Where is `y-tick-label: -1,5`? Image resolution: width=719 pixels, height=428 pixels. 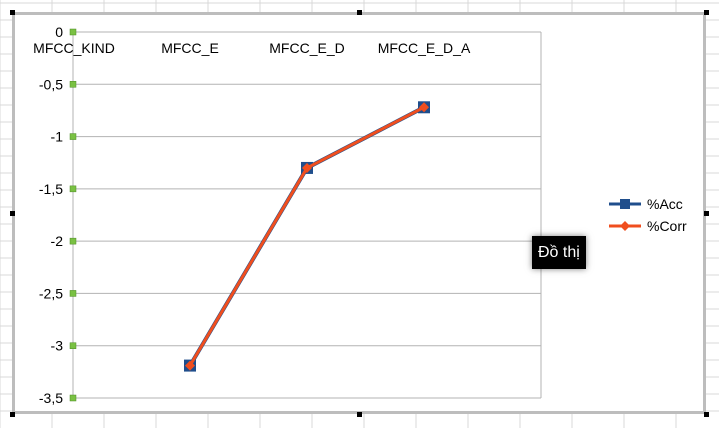 y-tick-label: -1,5 is located at coordinates (51, 189).